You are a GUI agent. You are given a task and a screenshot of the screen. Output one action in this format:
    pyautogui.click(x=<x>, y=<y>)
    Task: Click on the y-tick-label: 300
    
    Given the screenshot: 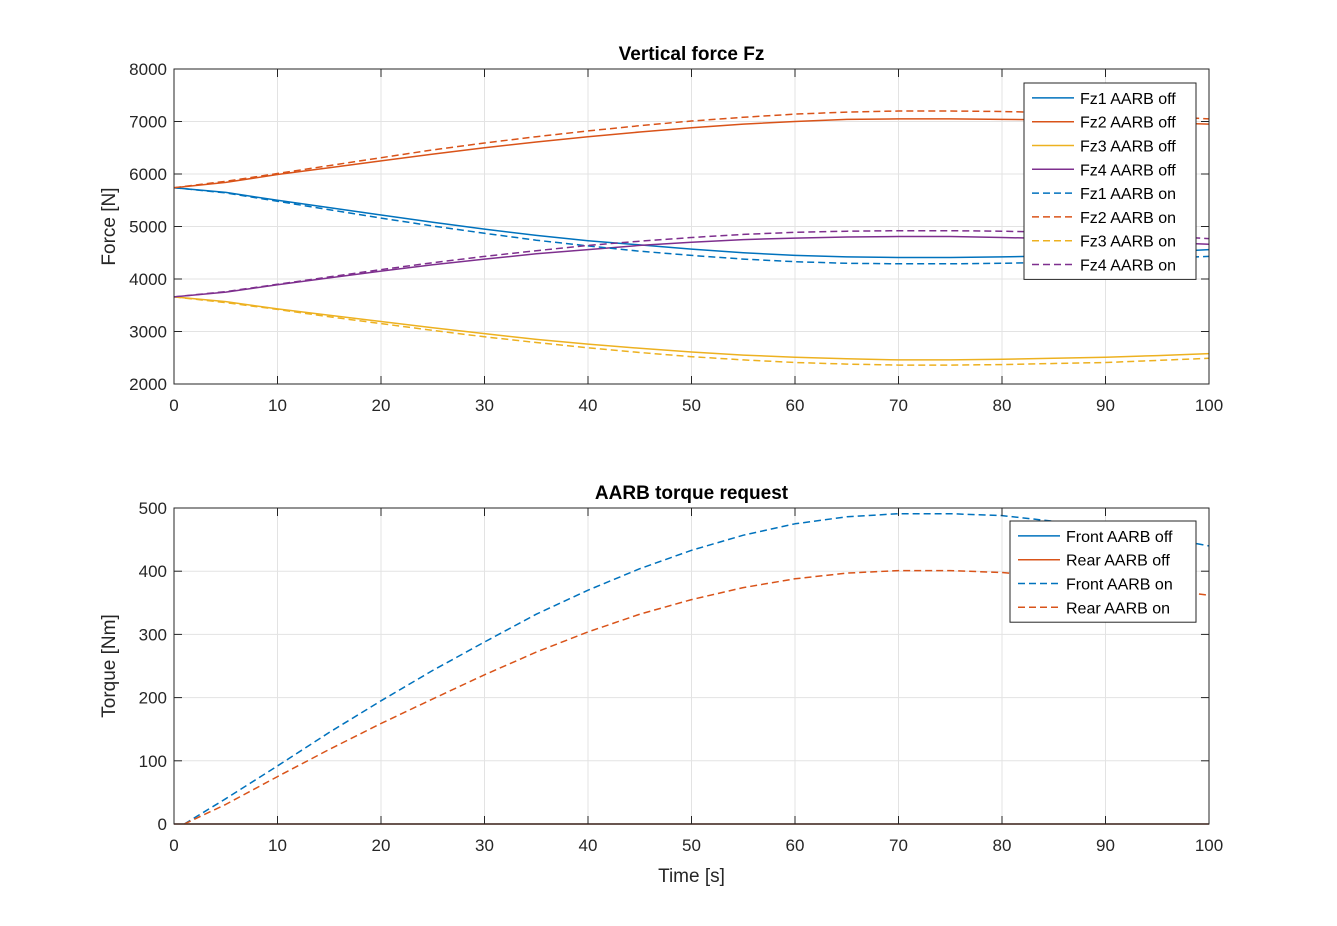 What is the action you would take?
    pyautogui.click(x=153, y=634)
    